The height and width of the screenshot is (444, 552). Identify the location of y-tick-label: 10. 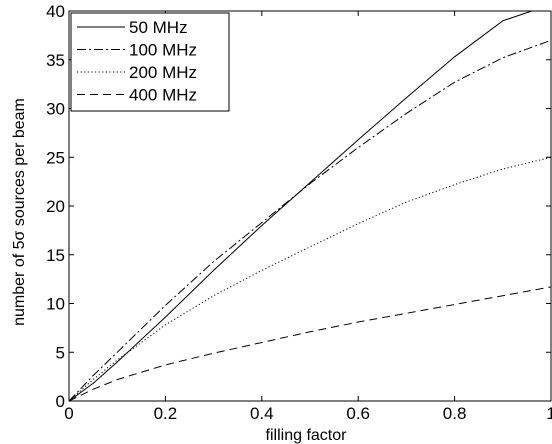
(55, 304).